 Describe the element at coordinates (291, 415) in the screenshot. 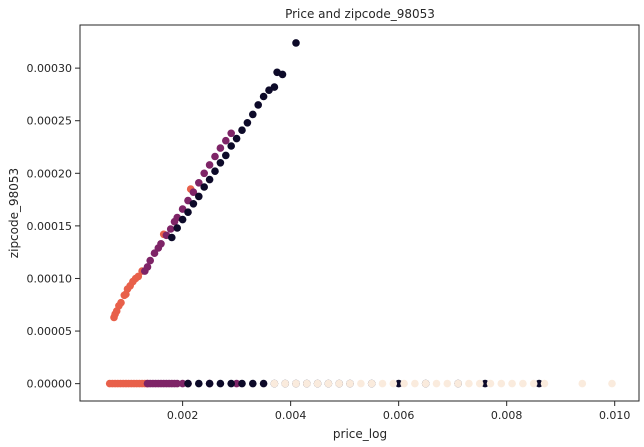

I see `x-tick-label: 0.004` at that location.